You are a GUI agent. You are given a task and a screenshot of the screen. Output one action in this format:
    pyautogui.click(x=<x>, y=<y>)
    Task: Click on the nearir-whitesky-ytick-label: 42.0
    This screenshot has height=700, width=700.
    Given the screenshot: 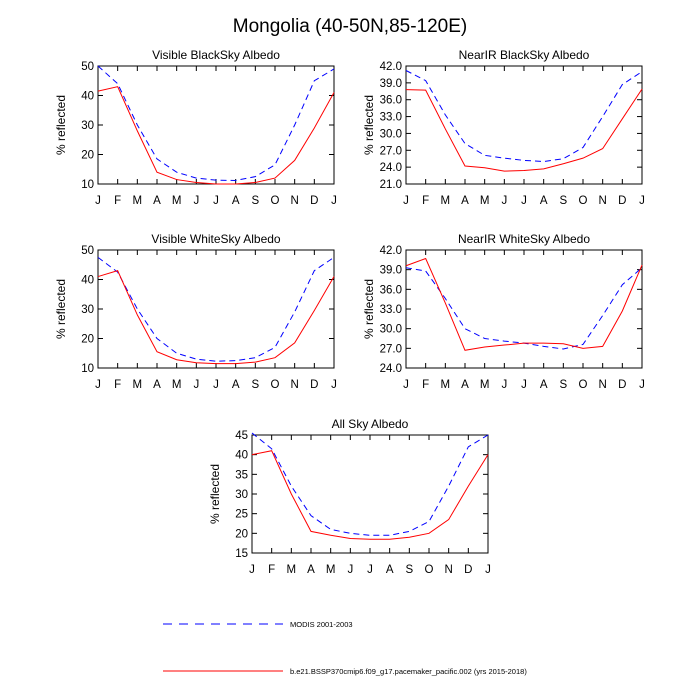 What is the action you would take?
    pyautogui.click(x=391, y=251)
    